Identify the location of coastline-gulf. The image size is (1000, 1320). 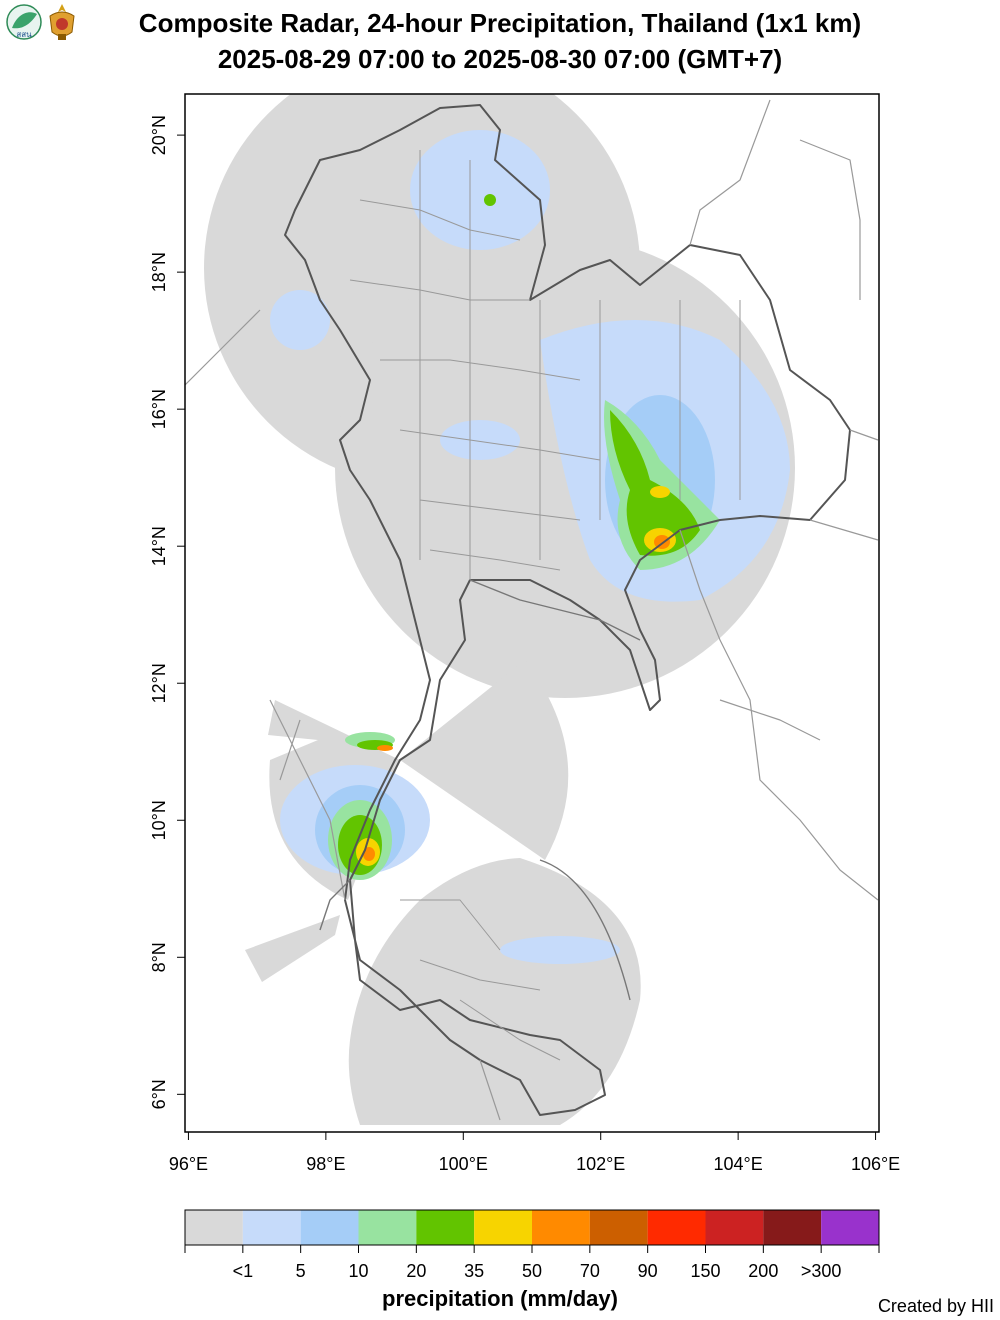
(480, 790).